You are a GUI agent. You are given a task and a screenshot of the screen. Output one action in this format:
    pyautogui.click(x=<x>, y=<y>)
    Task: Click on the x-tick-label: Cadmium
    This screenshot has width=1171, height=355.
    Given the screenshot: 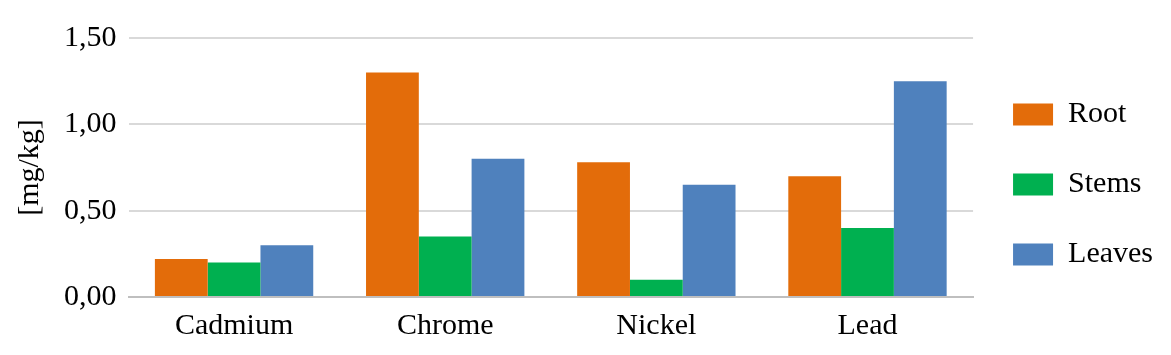 What is the action you would take?
    pyautogui.click(x=234, y=323)
    